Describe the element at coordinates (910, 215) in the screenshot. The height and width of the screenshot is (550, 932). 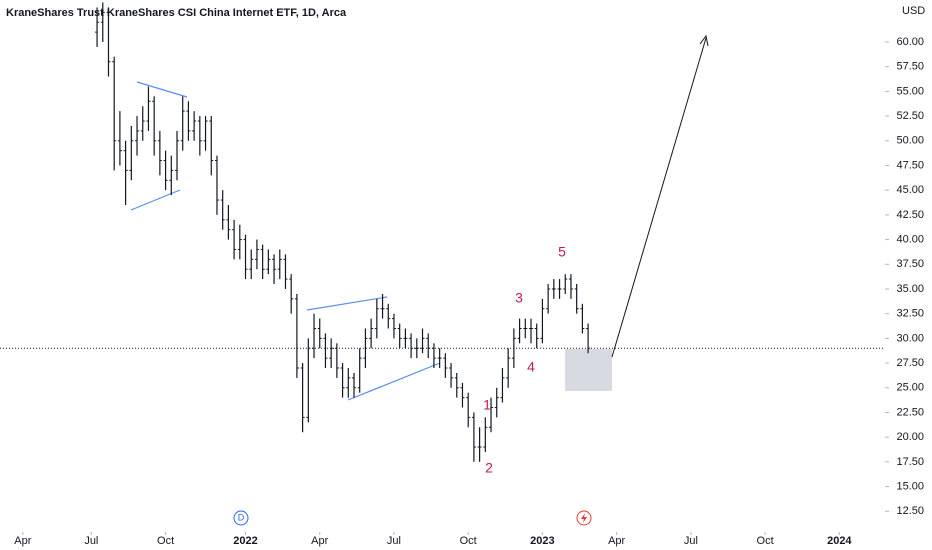
I see `y-tick-label: 42.50` at that location.